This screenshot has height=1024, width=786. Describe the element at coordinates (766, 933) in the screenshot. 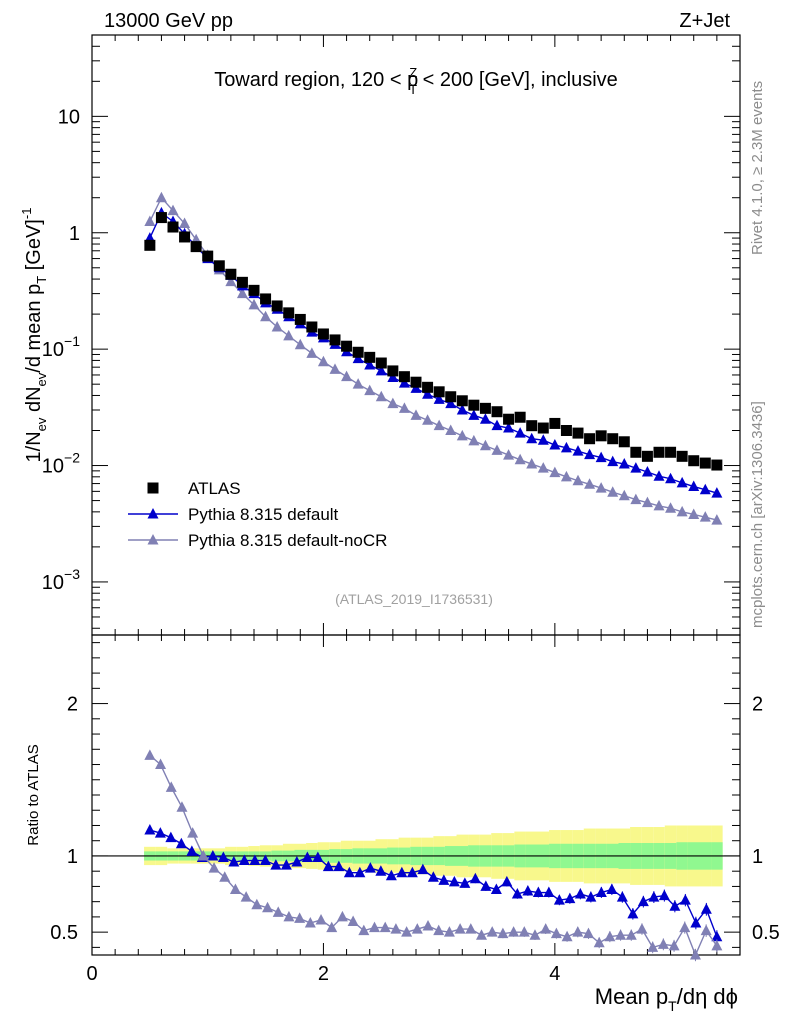

I see `ratio-y-tick-label-right: 0.5` at that location.